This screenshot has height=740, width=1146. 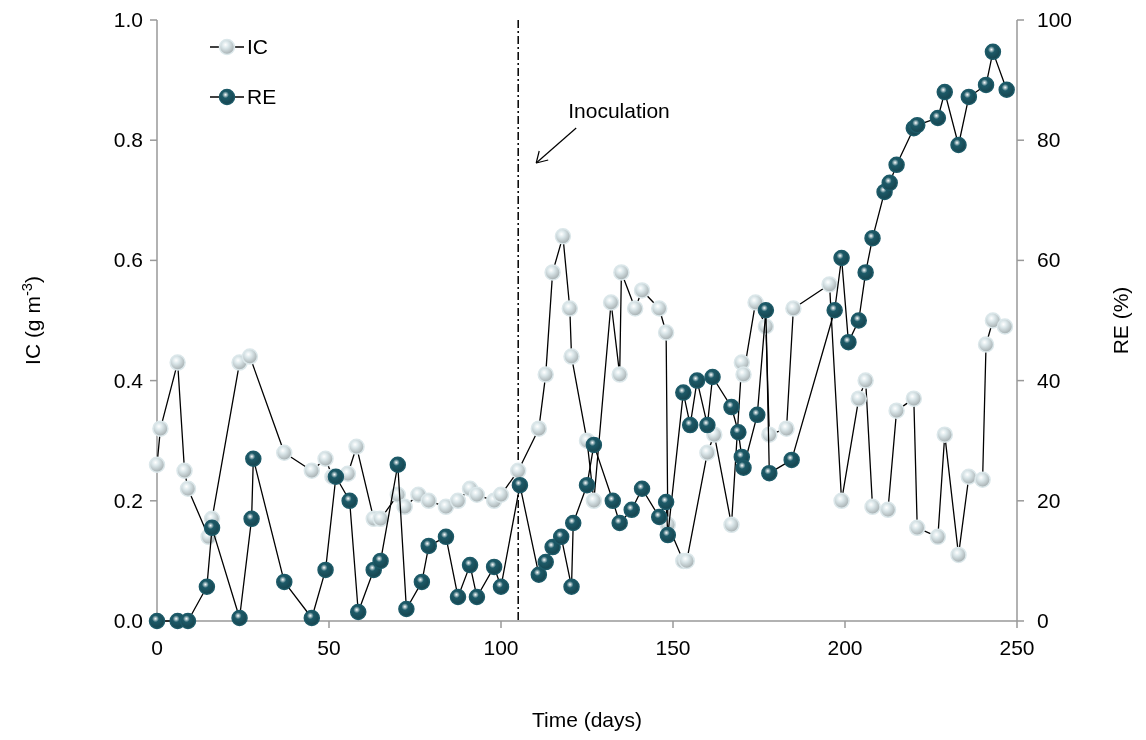 I want to click on x-tick-label: 200, so click(x=845, y=647).